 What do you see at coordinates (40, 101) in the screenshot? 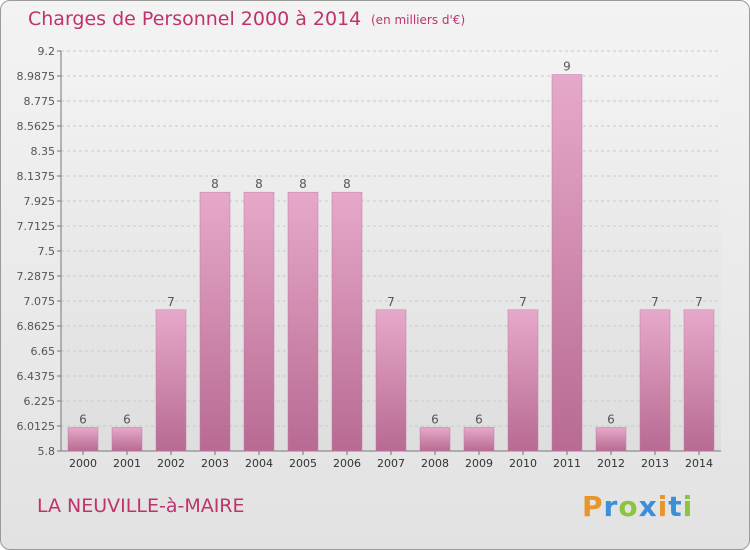
I see `y-tick-label: 8.775` at bounding box center [40, 101].